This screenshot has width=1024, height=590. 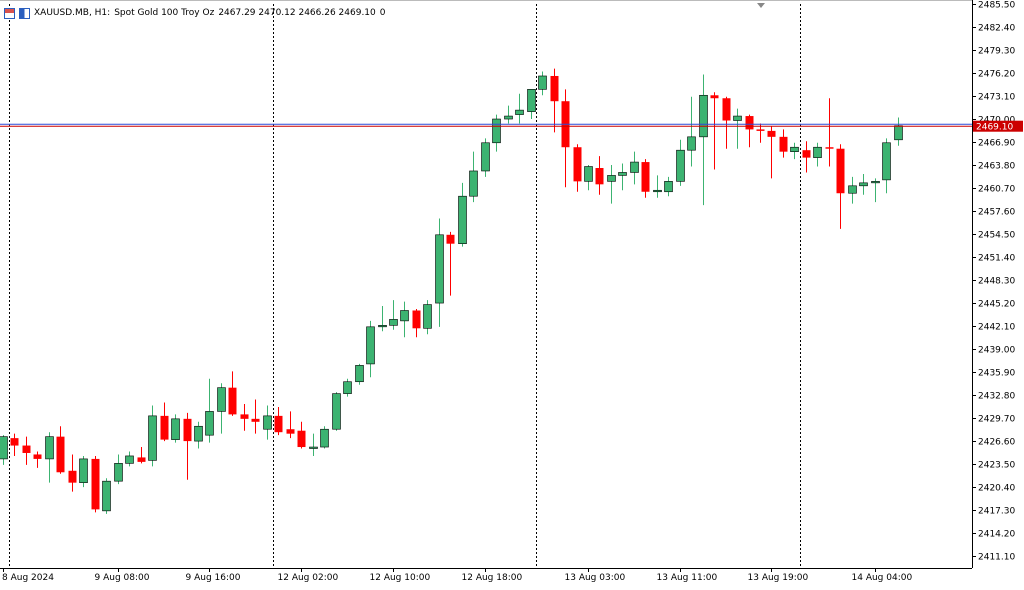 What do you see at coordinates (996, 443) in the screenshot?
I see `y-tick-label: 2426.60` at bounding box center [996, 443].